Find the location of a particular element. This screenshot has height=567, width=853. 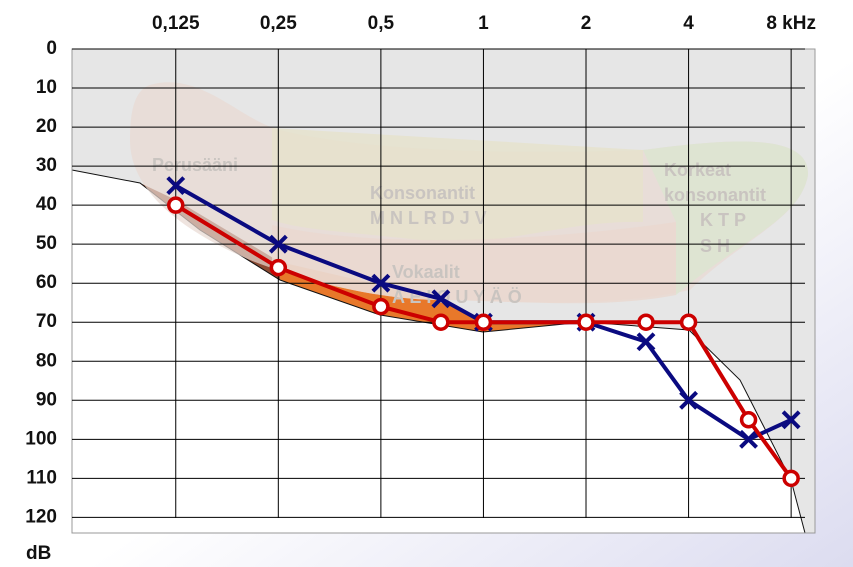

annotation: Perusääni is located at coordinates (195, 165).